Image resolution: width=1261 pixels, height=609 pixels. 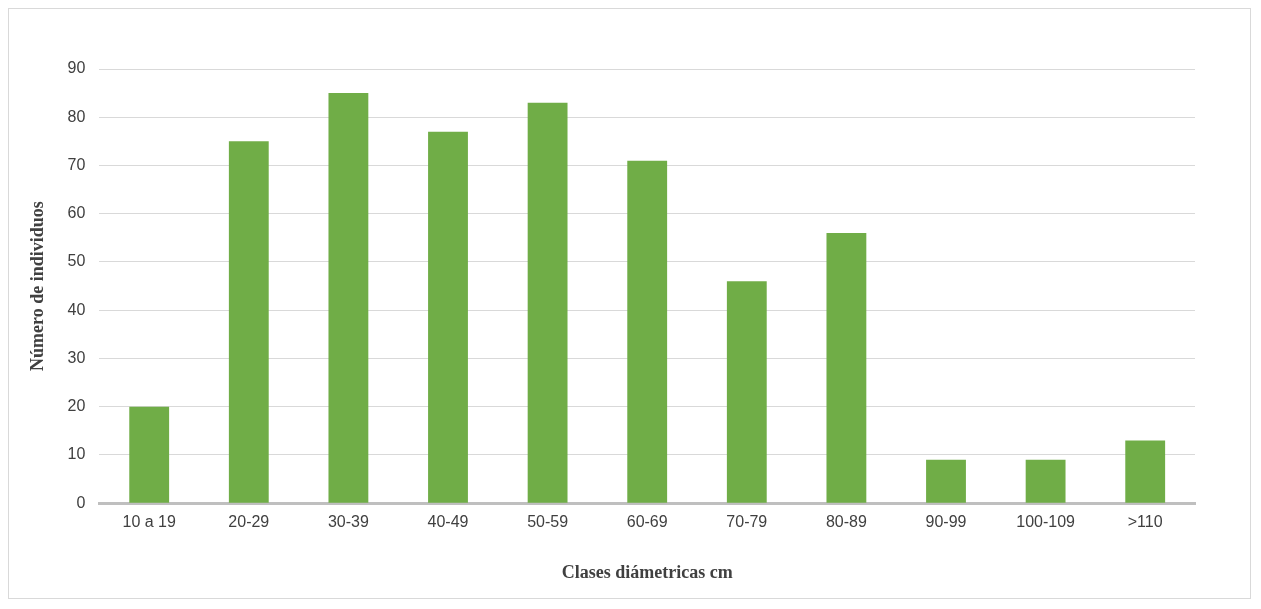 What do you see at coordinates (76, 357) in the screenshot?
I see `y-tick-label: 30` at bounding box center [76, 357].